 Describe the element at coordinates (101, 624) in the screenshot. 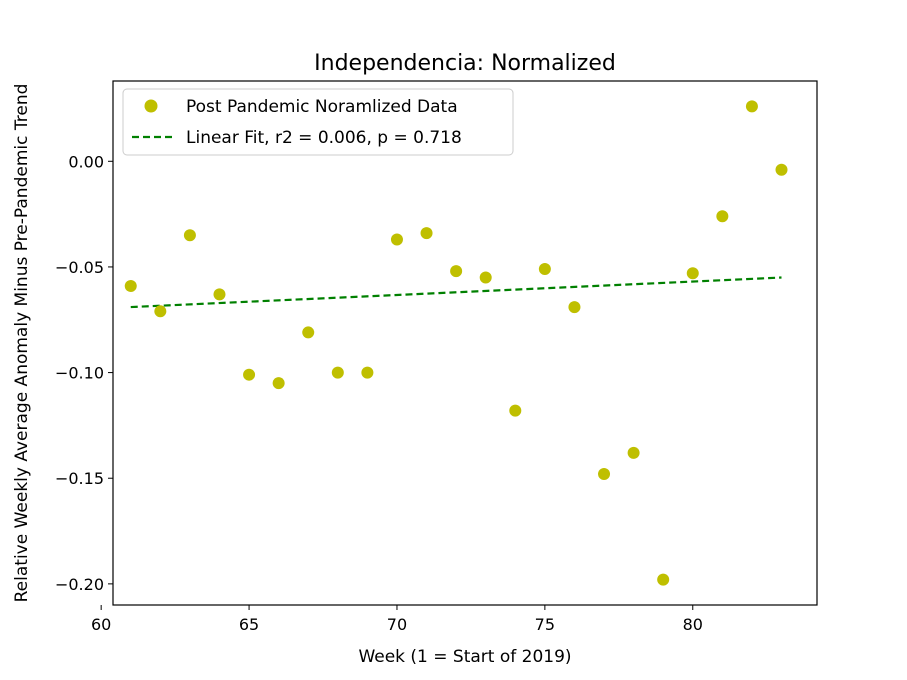

I see `x-tick-label: 60` at that location.